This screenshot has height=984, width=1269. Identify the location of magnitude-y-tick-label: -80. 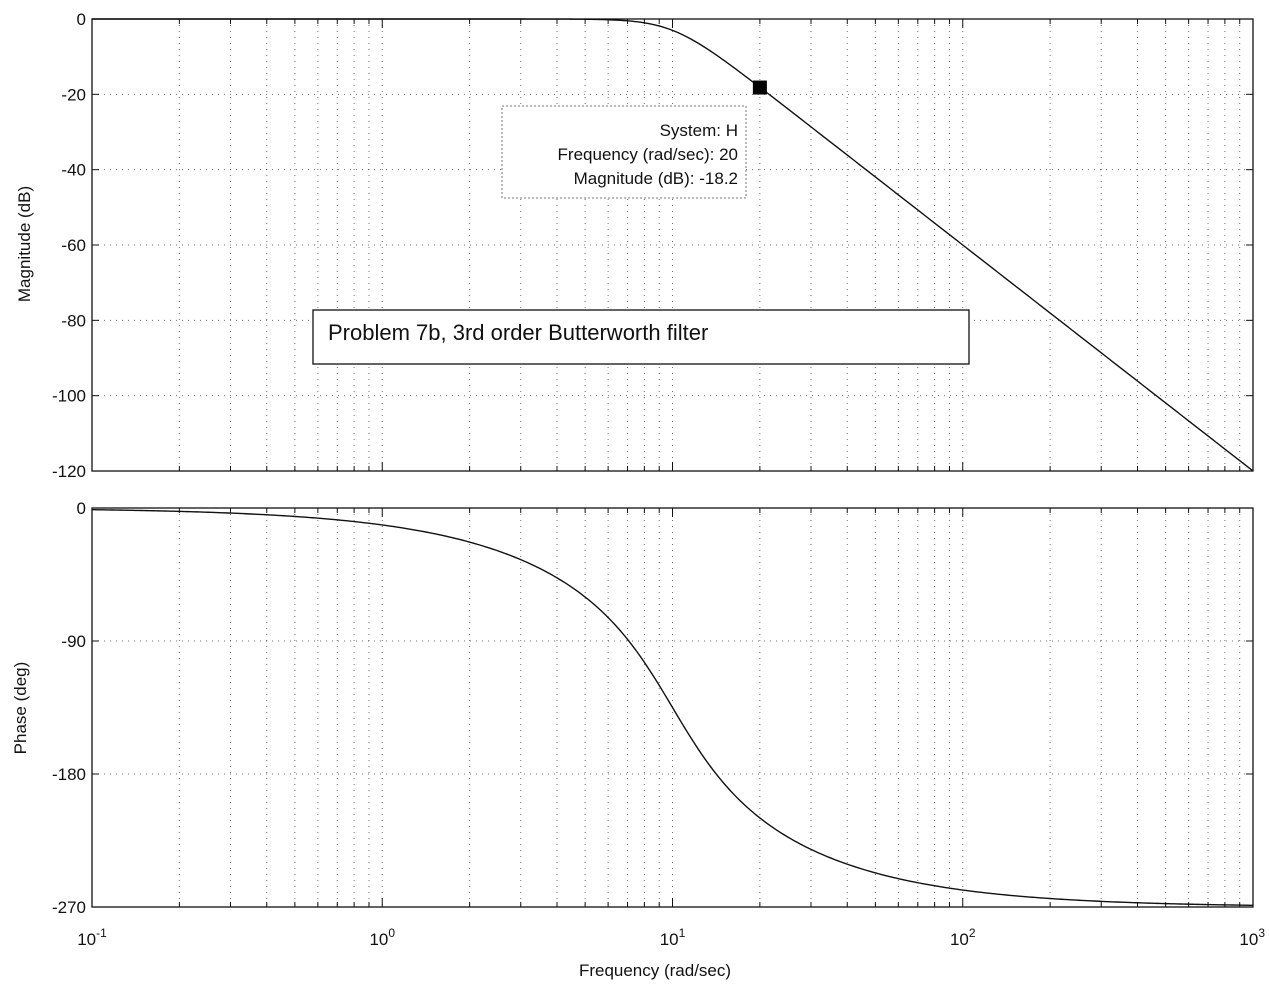
(73, 320).